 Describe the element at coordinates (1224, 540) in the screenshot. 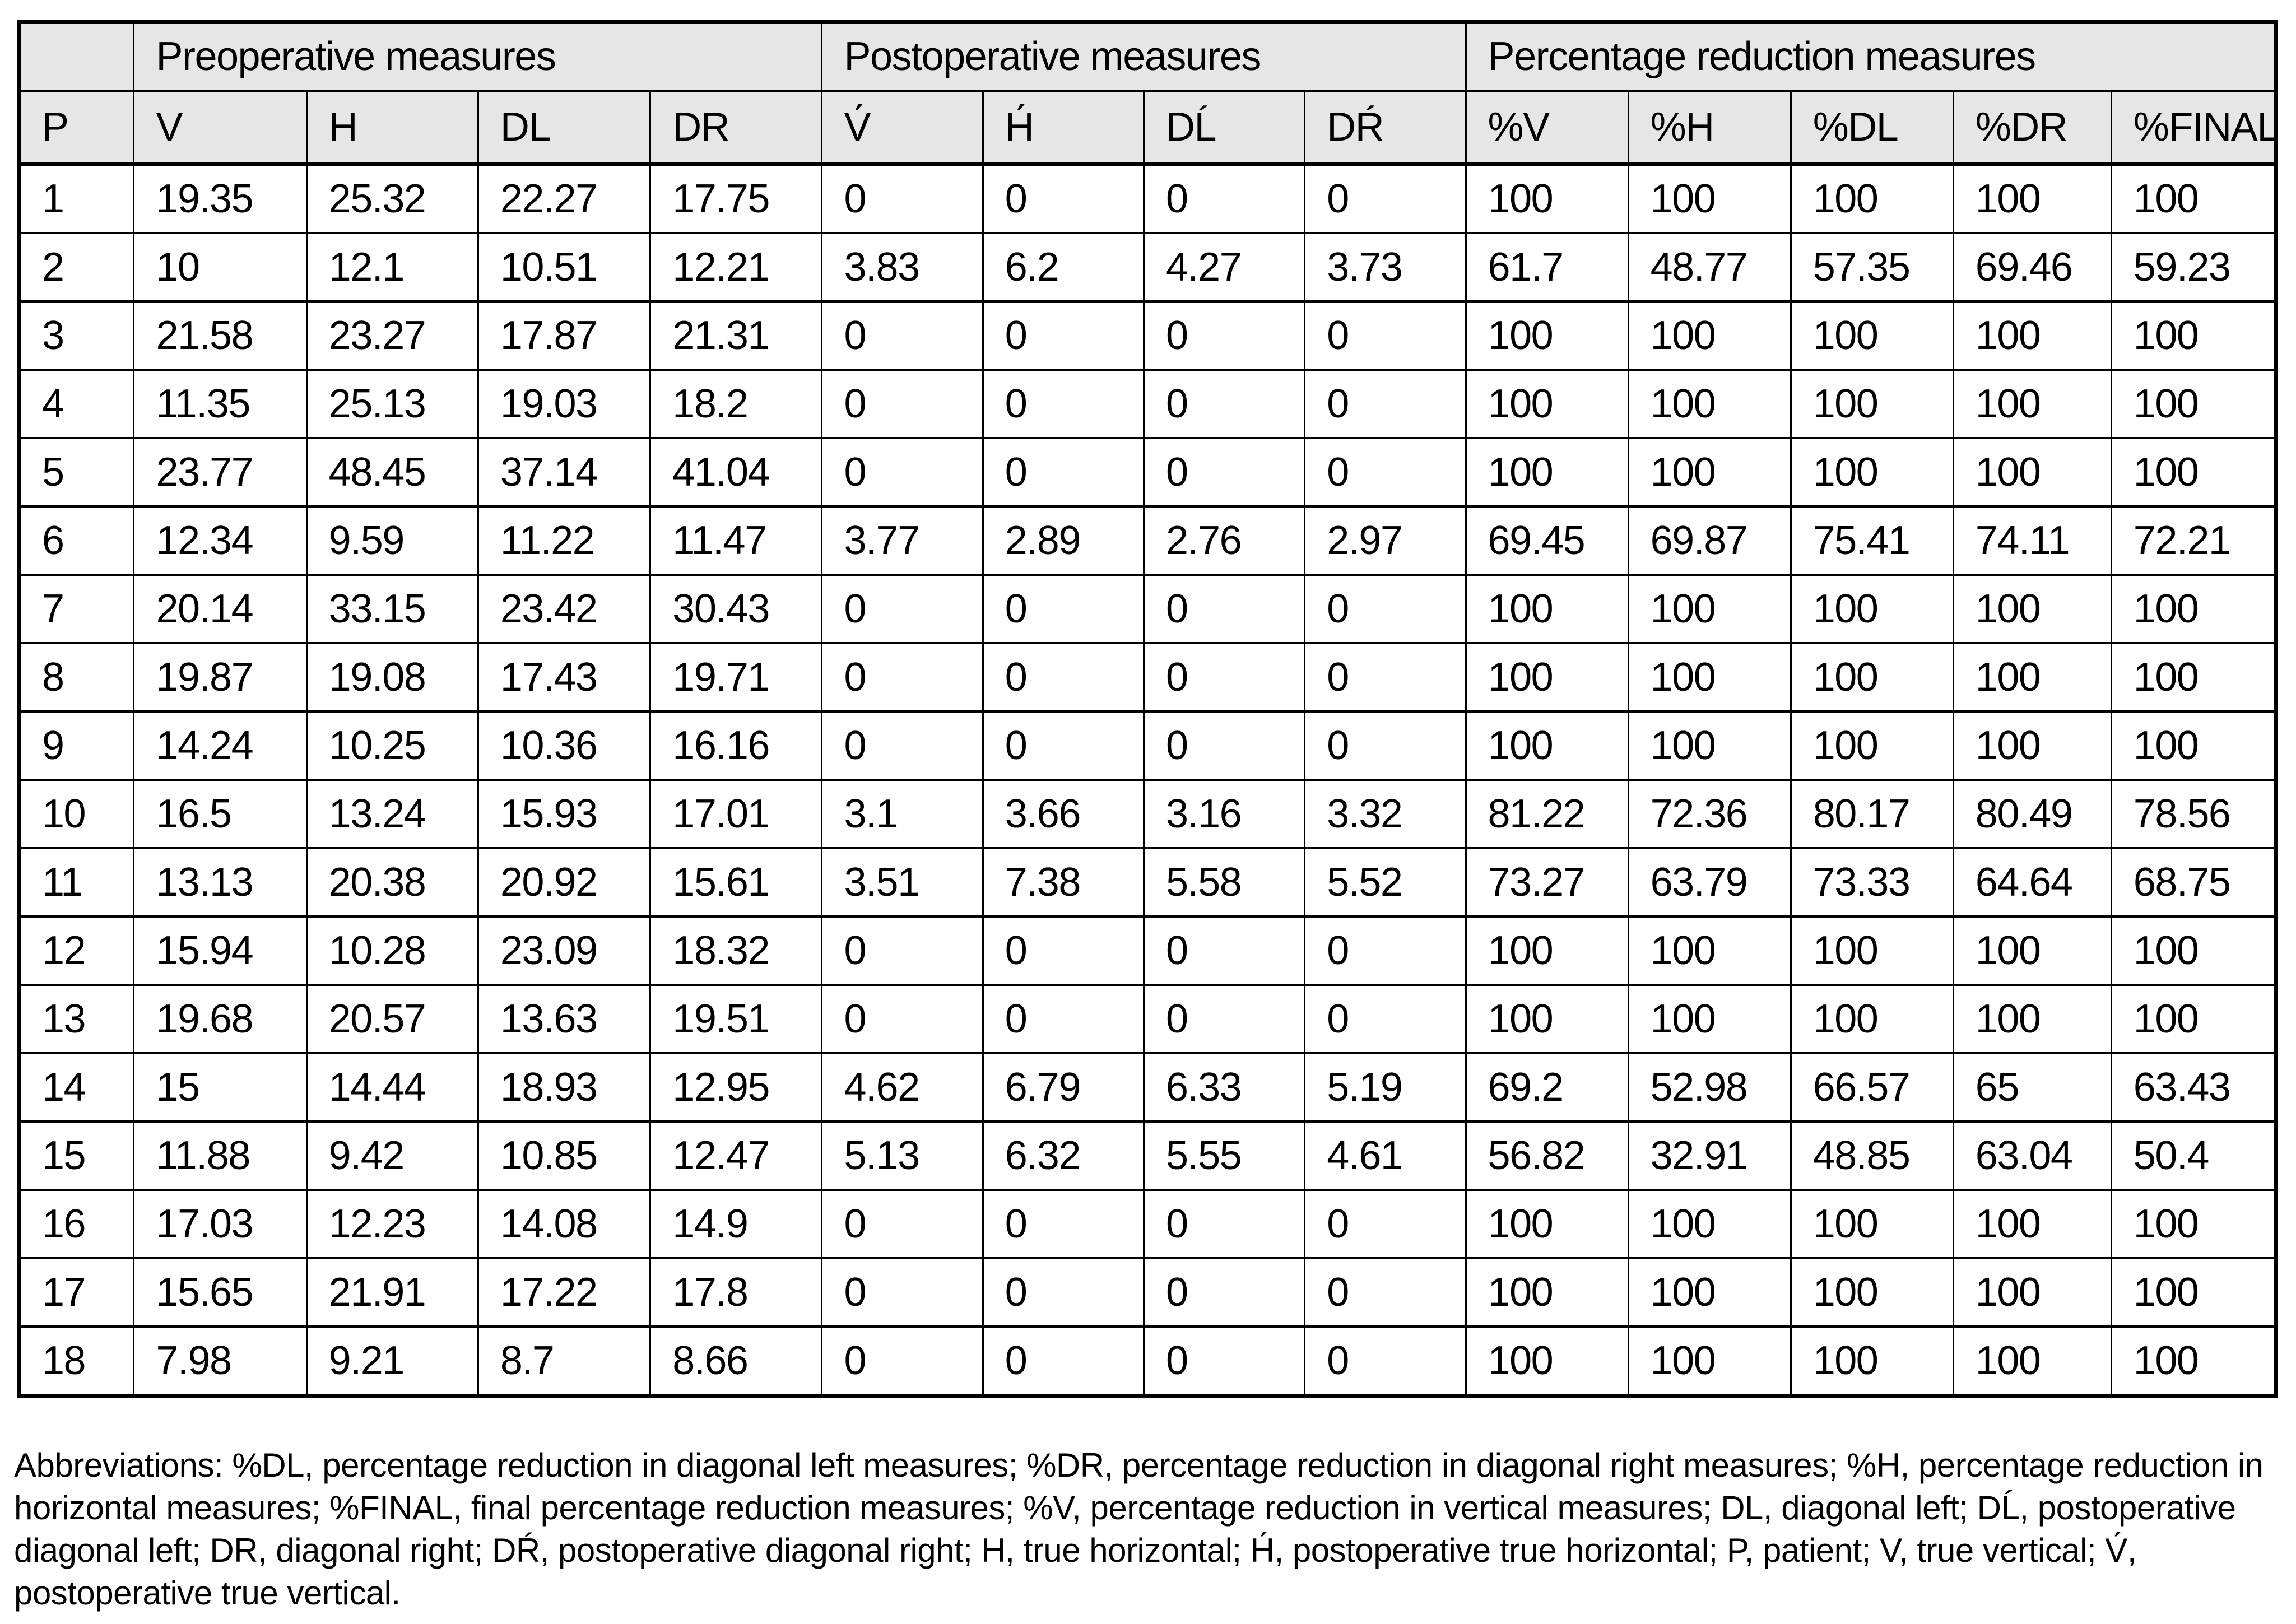

I see `value-cell: 2.76` at that location.